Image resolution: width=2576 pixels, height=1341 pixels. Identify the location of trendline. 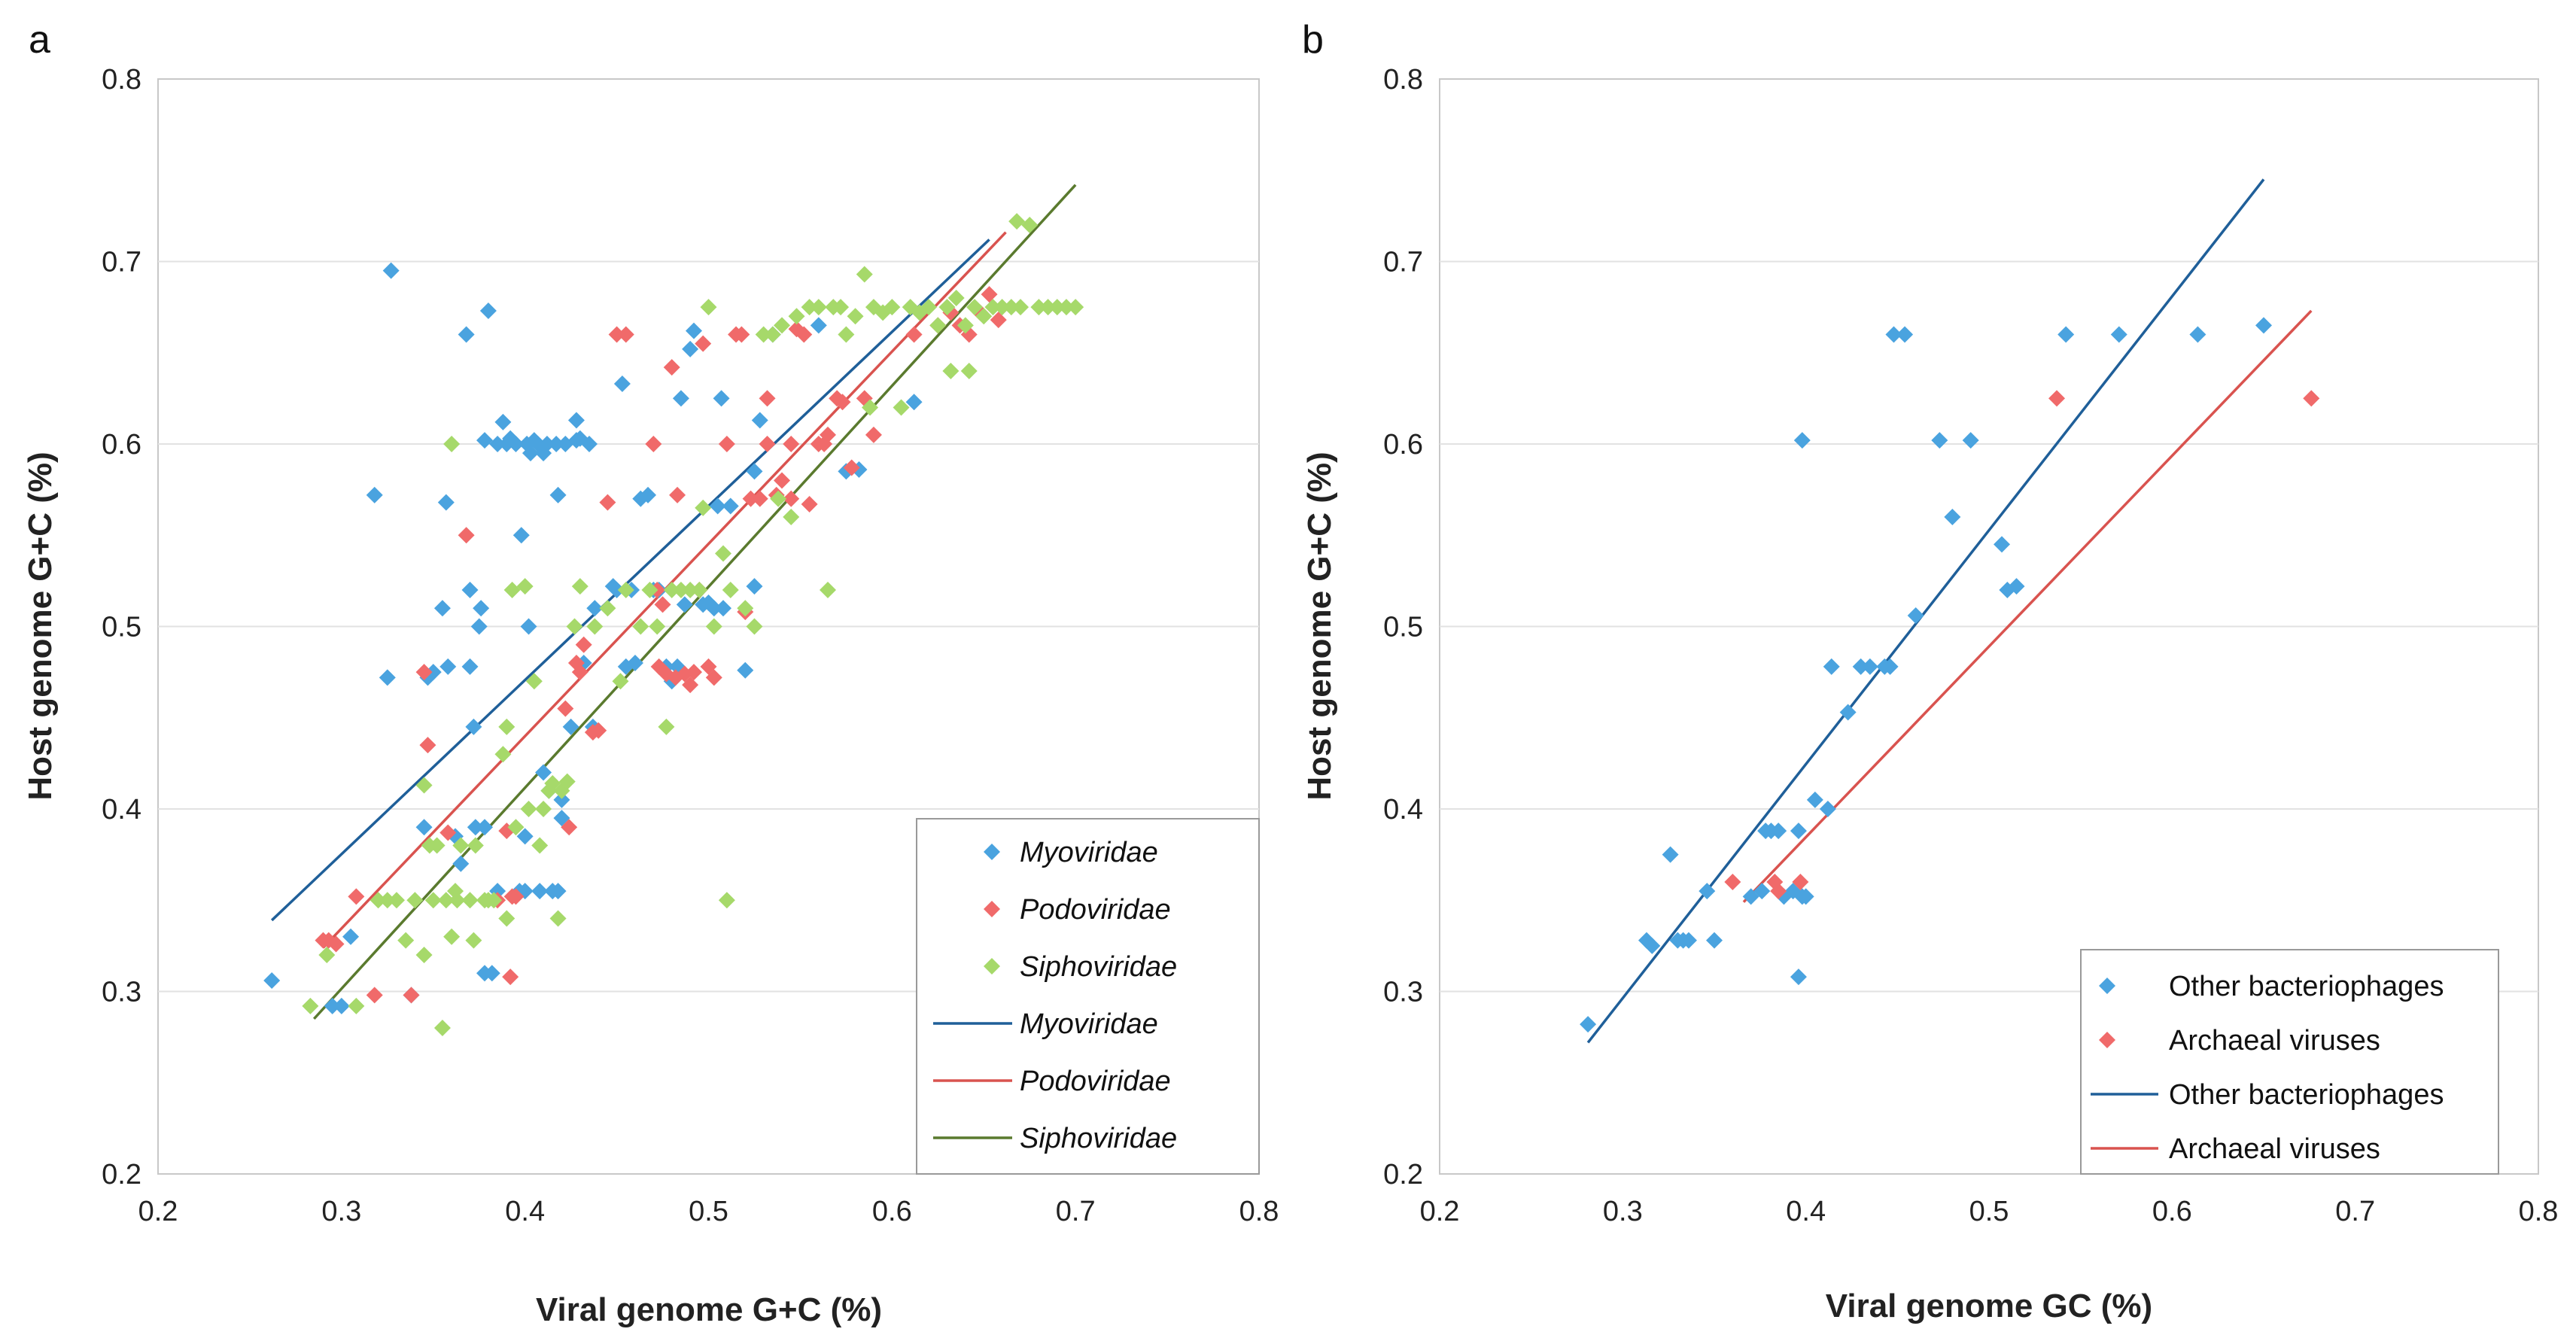
(2027, 606).